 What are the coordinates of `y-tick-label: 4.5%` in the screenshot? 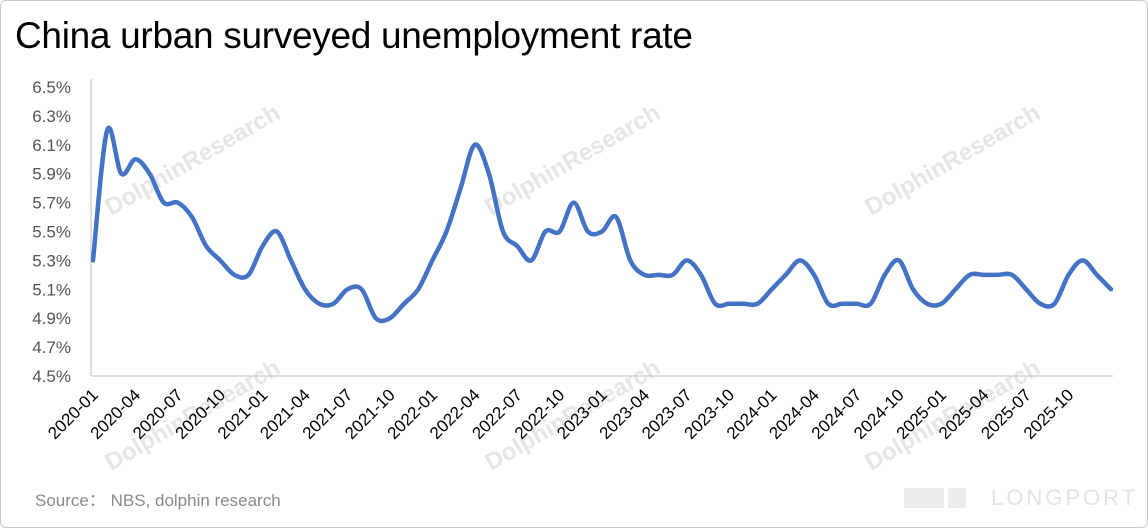 It's located at (51, 376).